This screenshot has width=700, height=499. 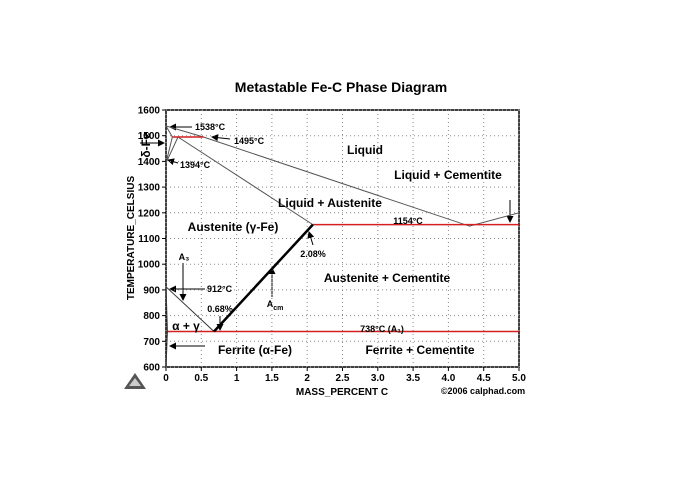 I want to click on annotation-text: Liquid, so click(x=365, y=150).